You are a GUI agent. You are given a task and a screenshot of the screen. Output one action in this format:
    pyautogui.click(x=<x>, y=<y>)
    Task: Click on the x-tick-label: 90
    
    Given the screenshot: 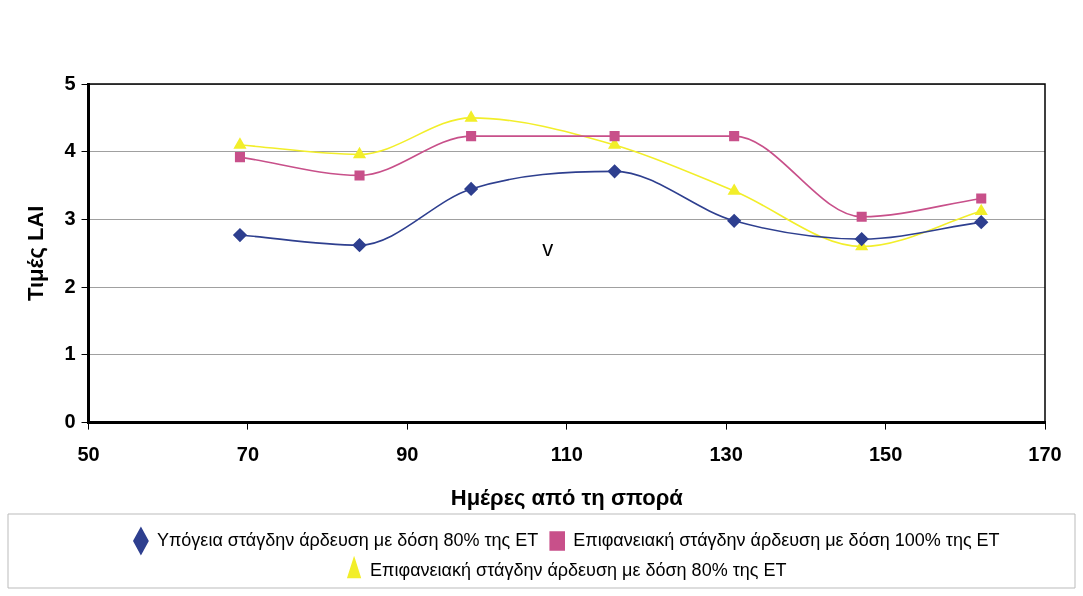 What is the action you would take?
    pyautogui.click(x=407, y=454)
    